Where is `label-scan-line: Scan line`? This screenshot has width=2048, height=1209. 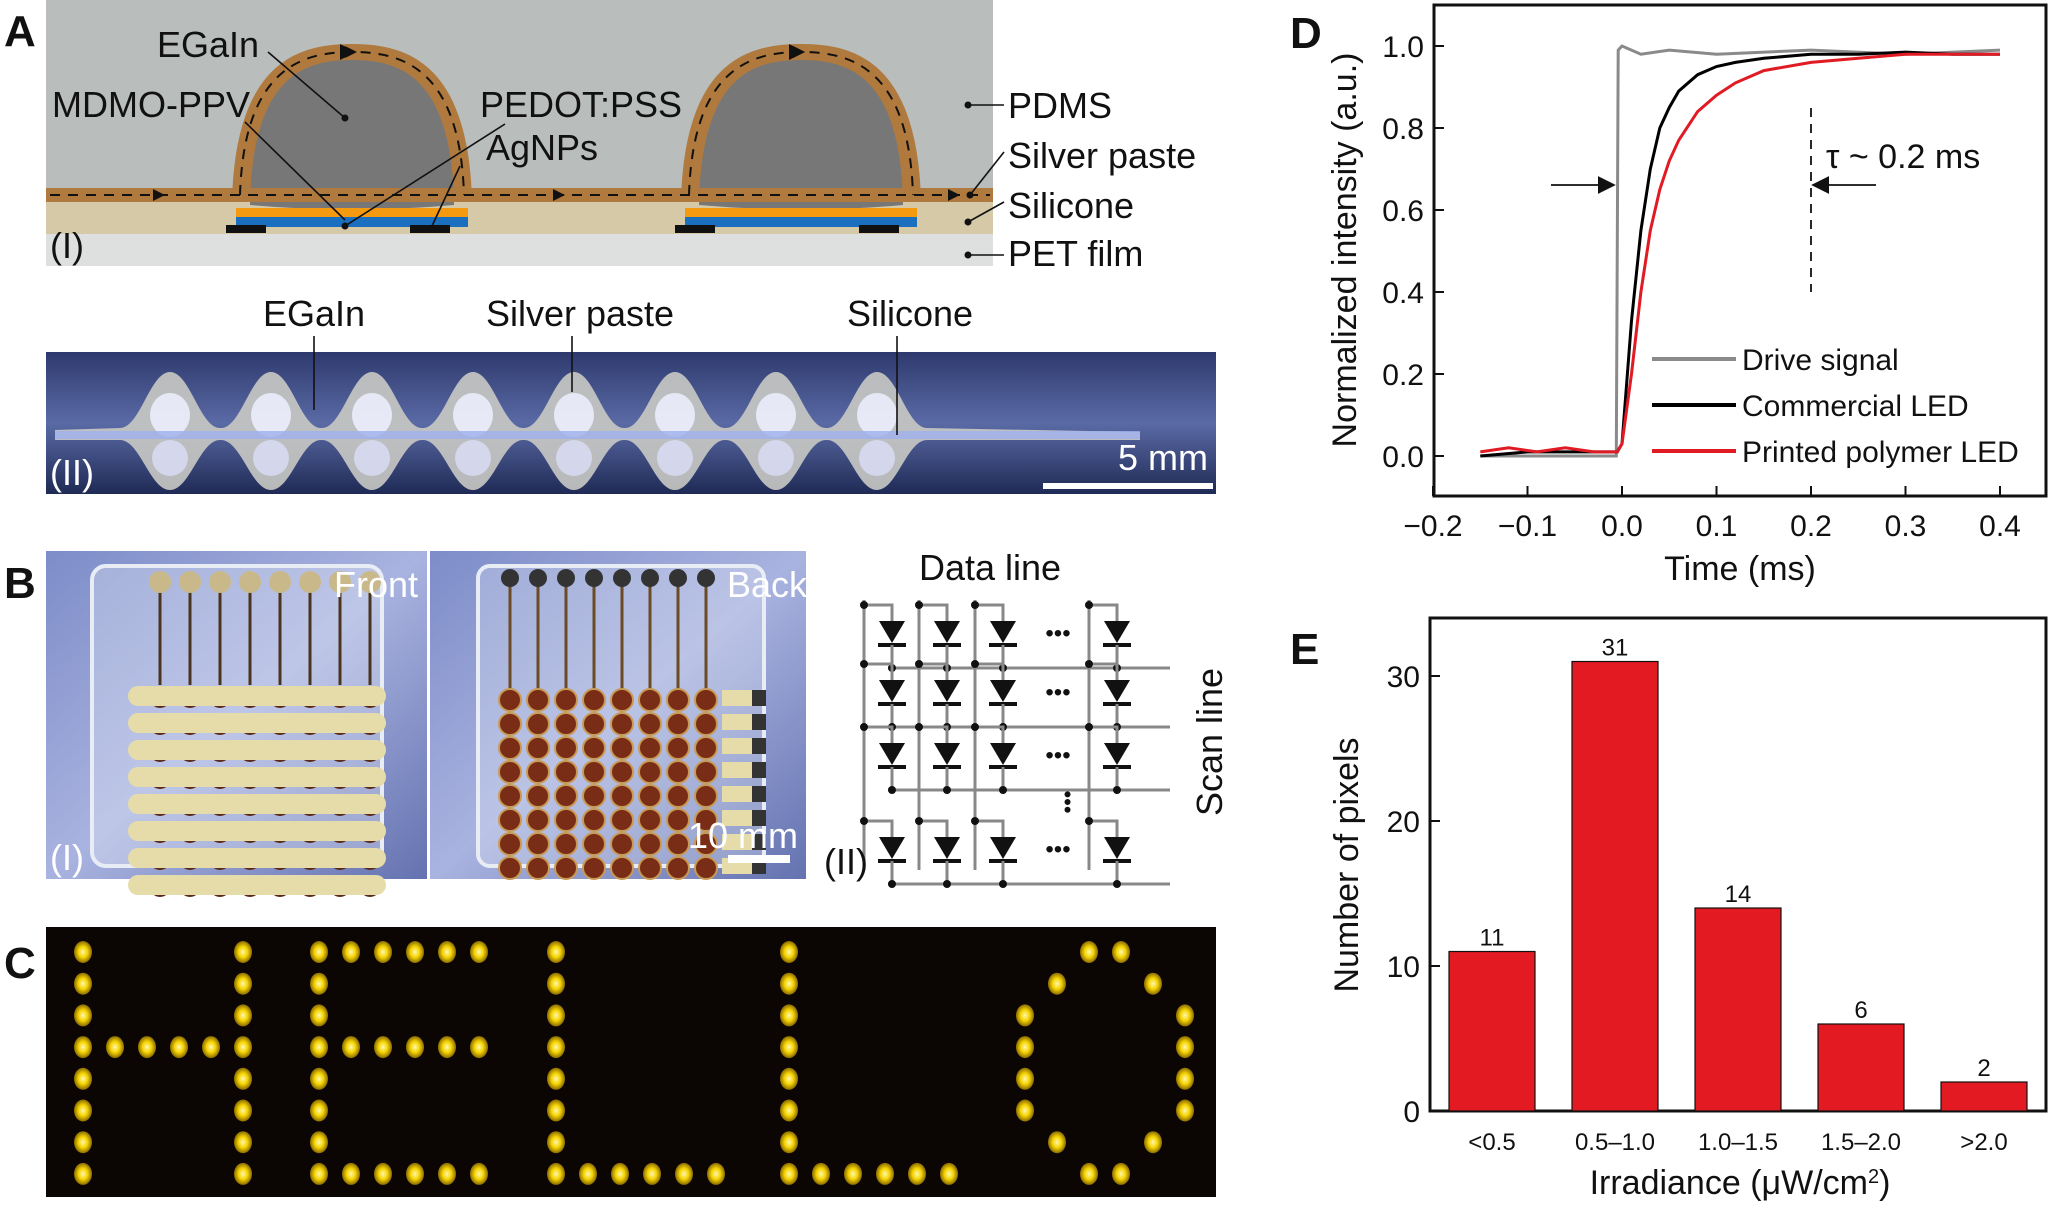 label-scan-line: Scan line is located at coordinates (1209, 742).